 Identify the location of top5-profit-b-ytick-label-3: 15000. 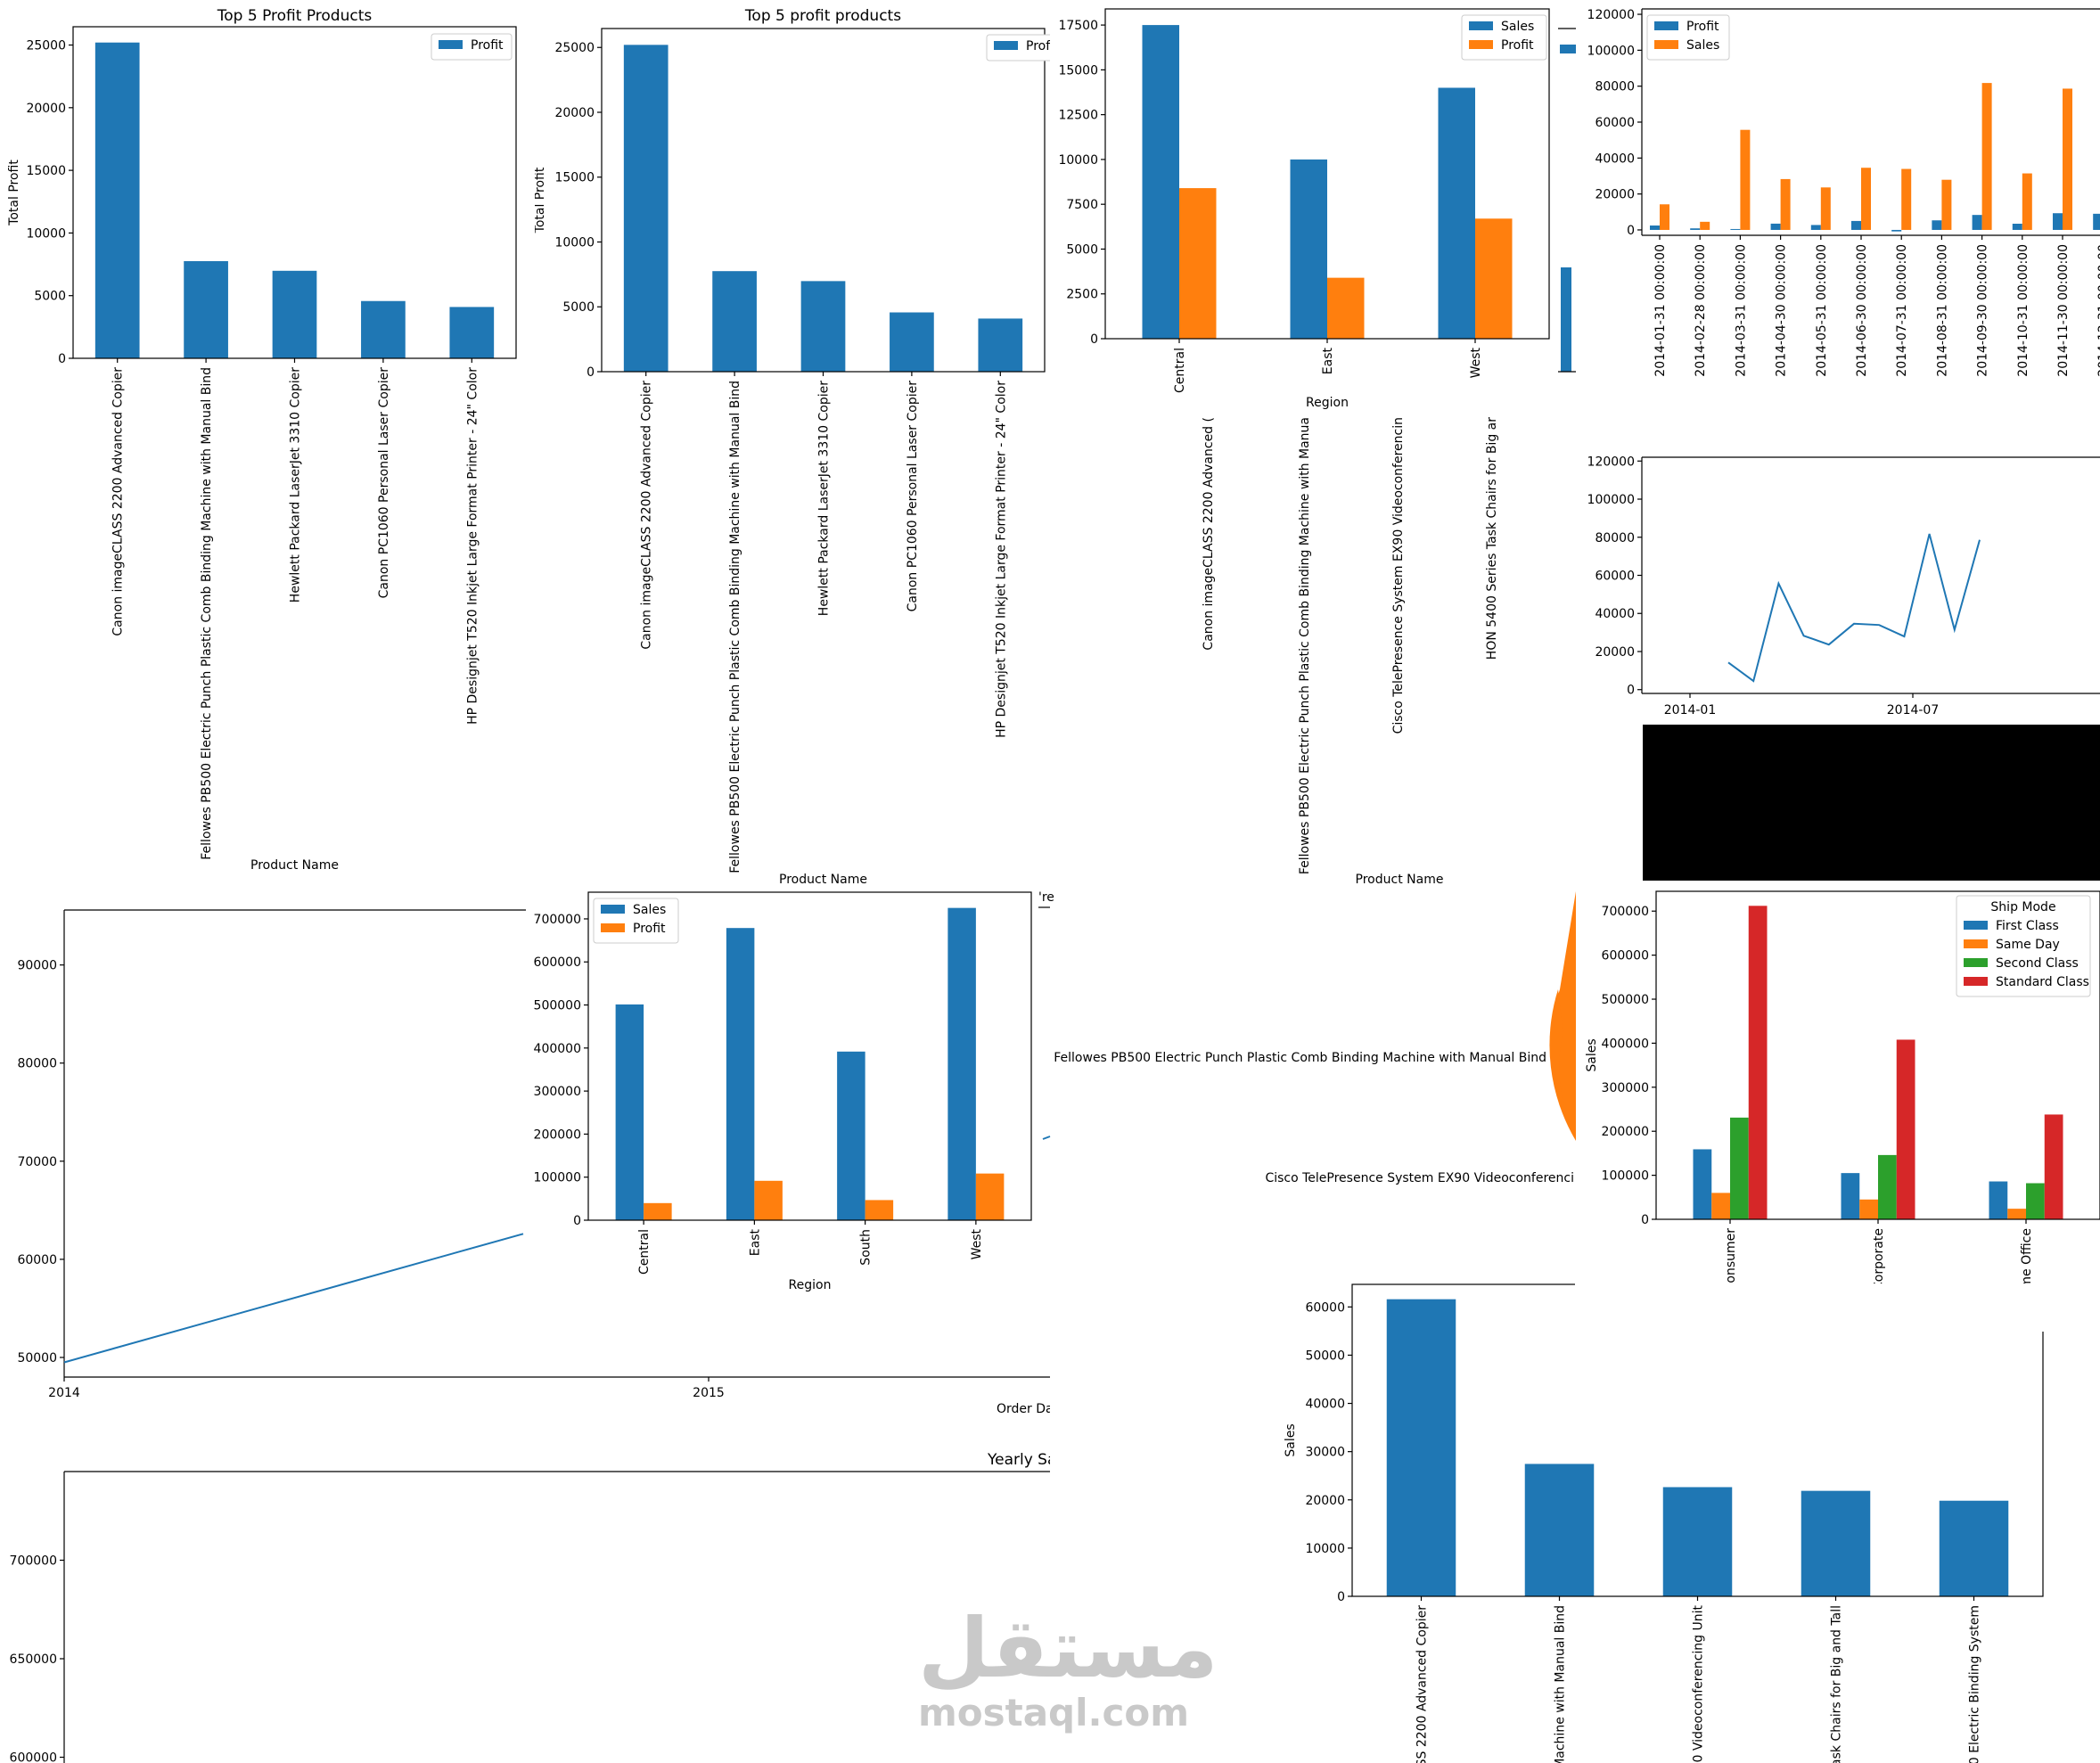
(574, 178).